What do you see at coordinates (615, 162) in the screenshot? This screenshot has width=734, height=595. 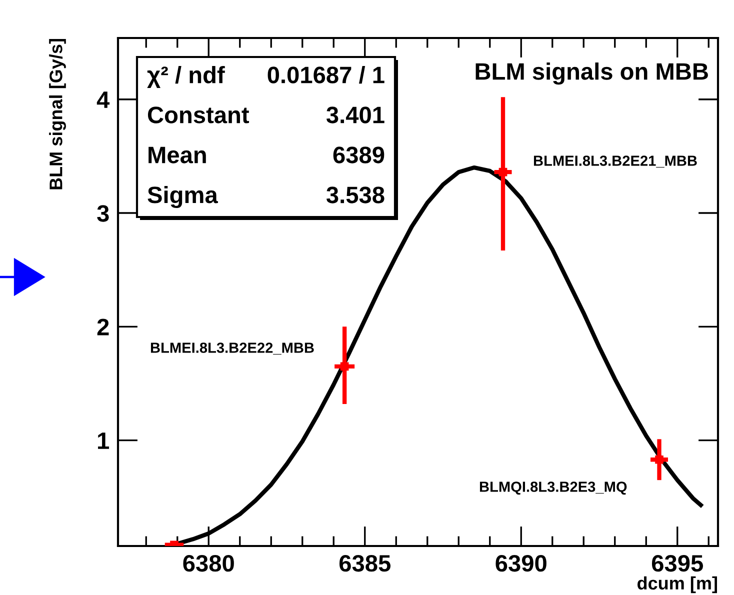 I see `annotation: BLMEI.8L3.B2E21_MBB` at bounding box center [615, 162].